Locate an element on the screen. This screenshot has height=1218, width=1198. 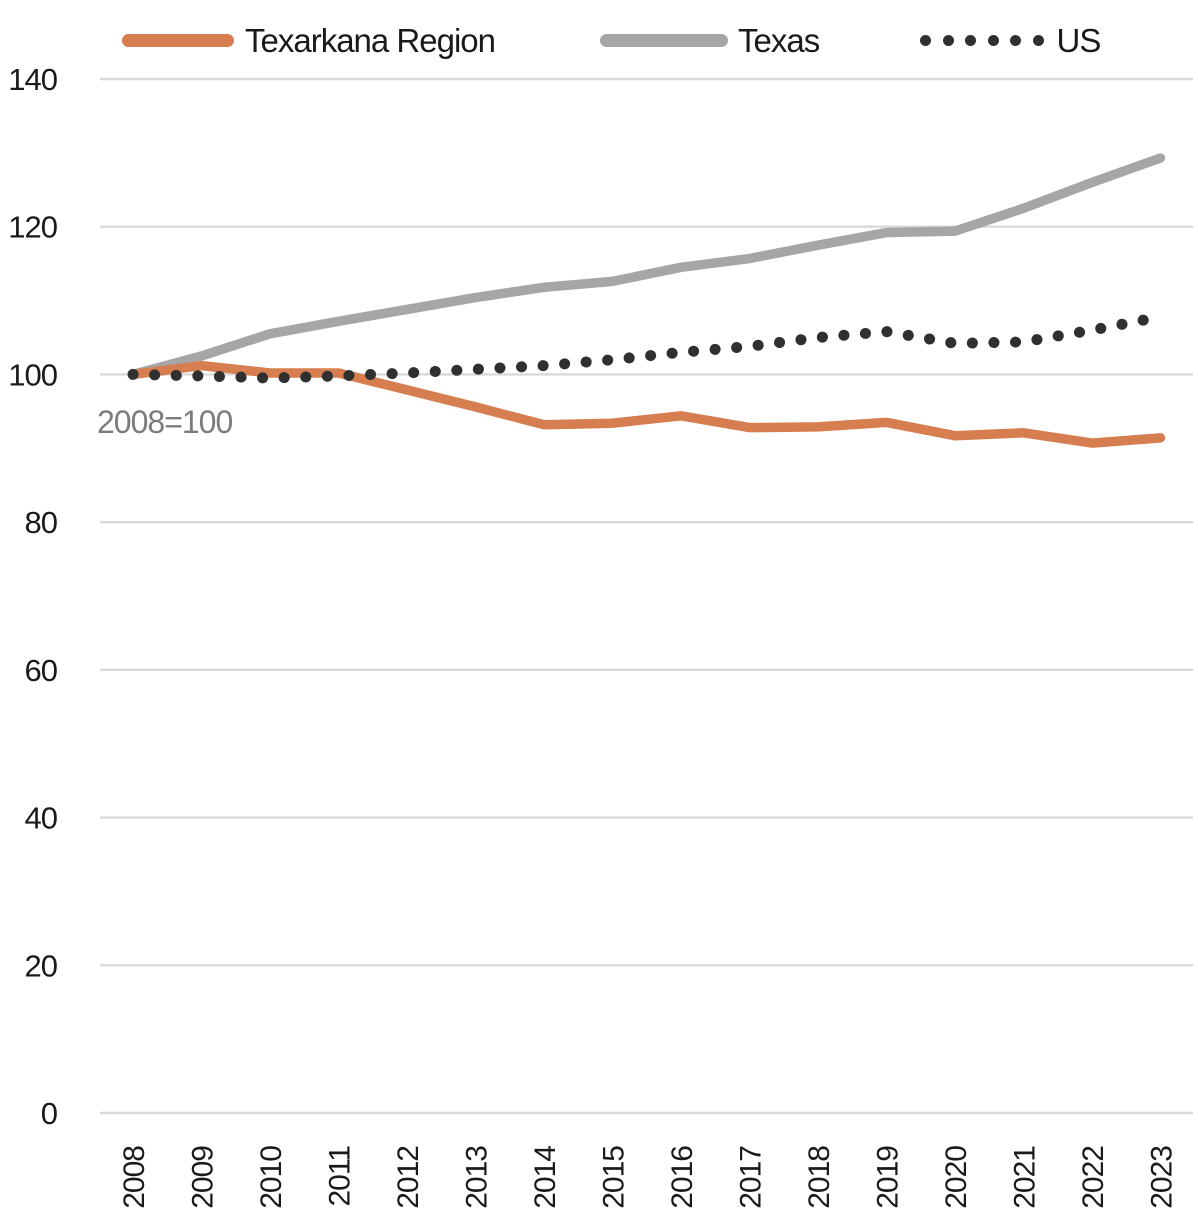
x-axis-year-label: 2021 is located at coordinates (1025, 1177).